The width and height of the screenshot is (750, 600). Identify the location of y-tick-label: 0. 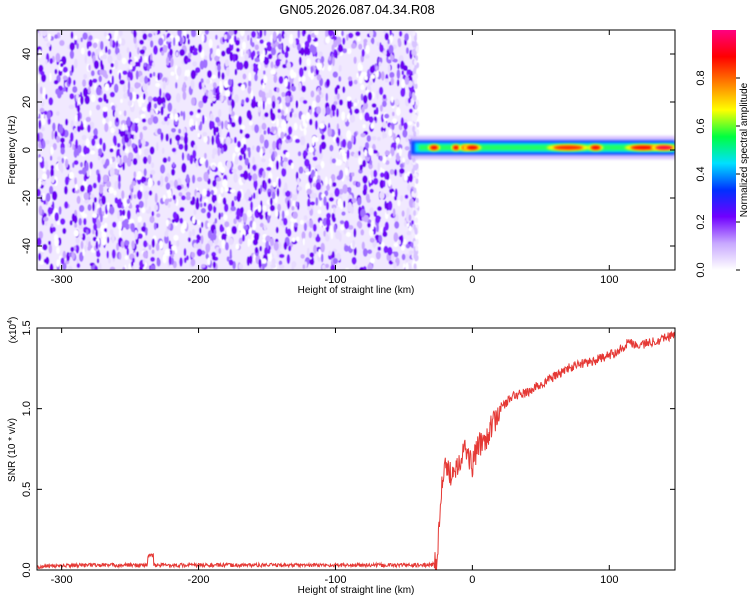
(27, 150).